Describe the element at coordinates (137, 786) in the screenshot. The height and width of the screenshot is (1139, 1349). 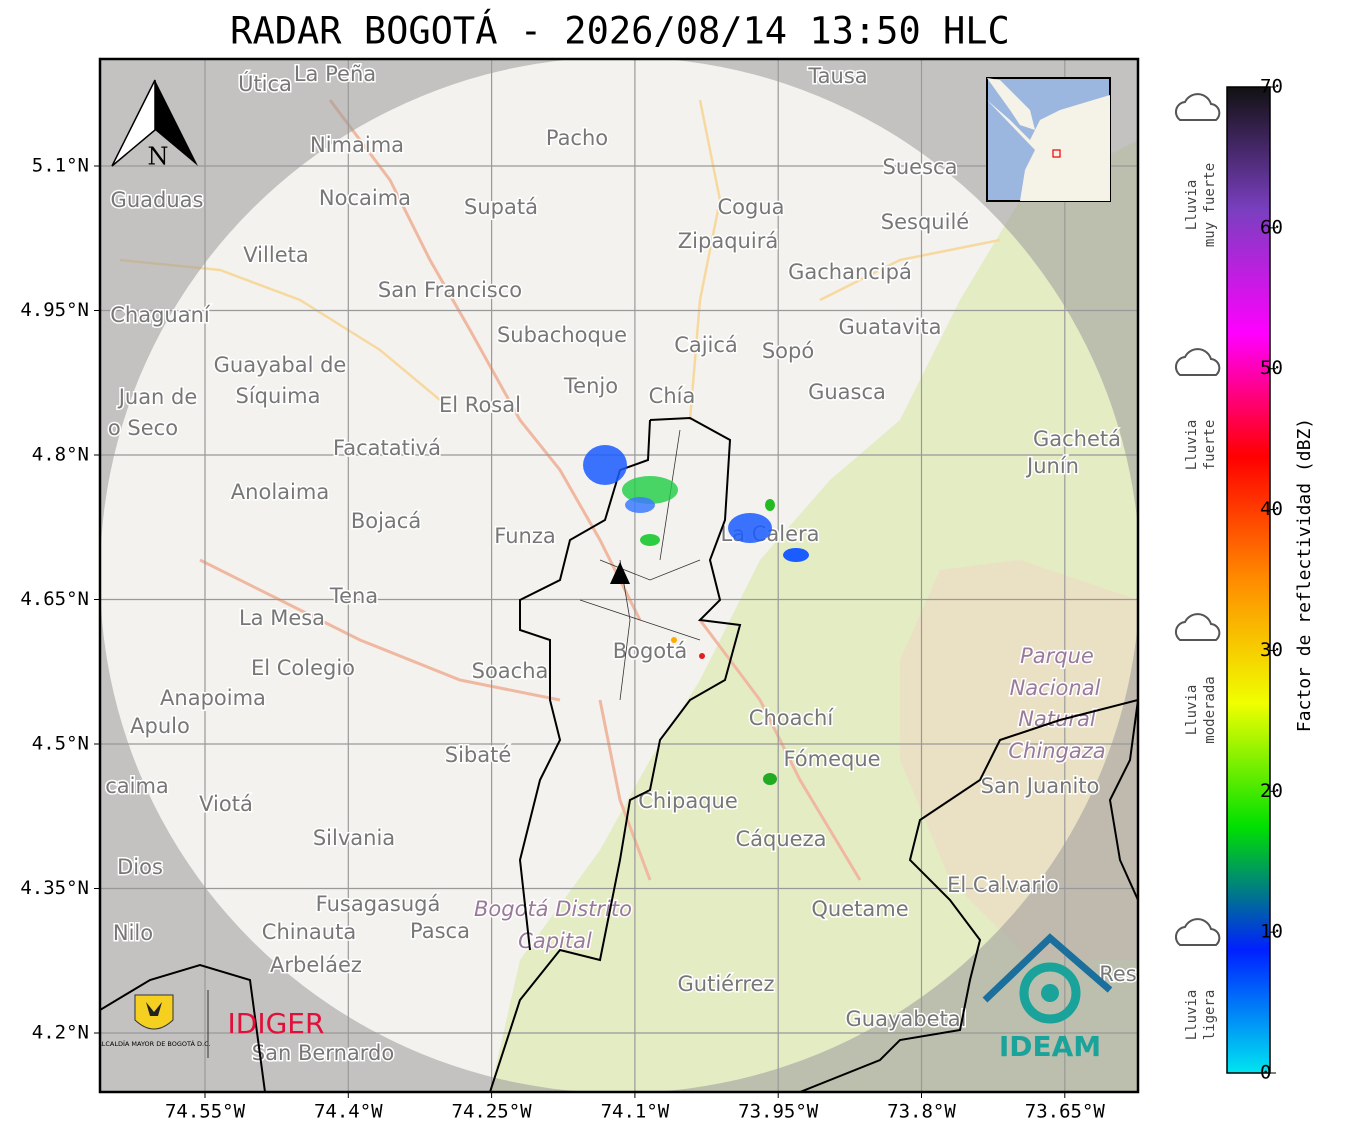
I see `place-label: caima` at that location.